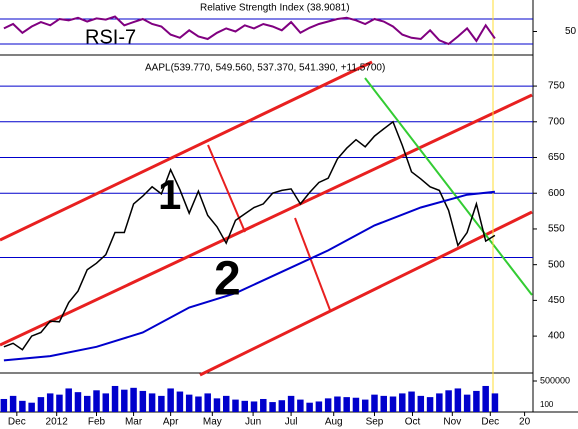 Image resolution: width=578 pixels, height=429 pixels. What do you see at coordinates (556, 121) in the screenshot?
I see `y-tick-label: 700` at bounding box center [556, 121].